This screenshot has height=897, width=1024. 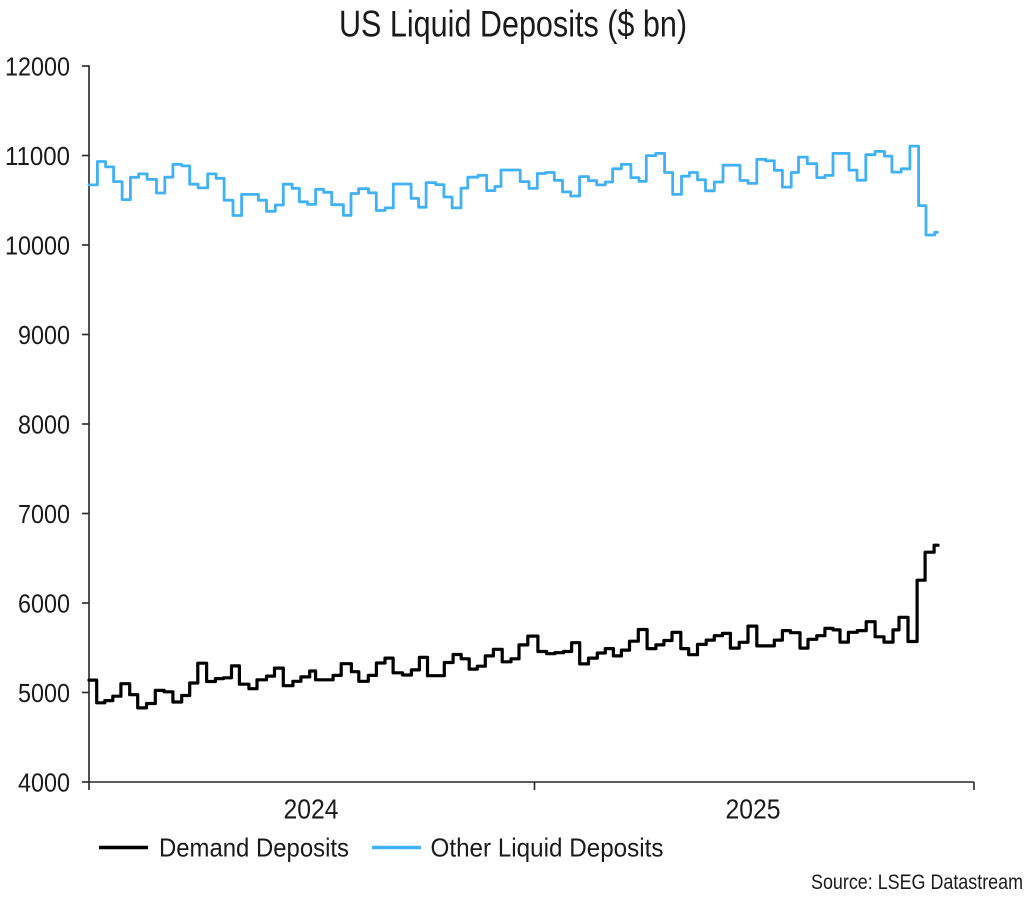 I want to click on svg-text: Demand Deposits, so click(x=254, y=848).